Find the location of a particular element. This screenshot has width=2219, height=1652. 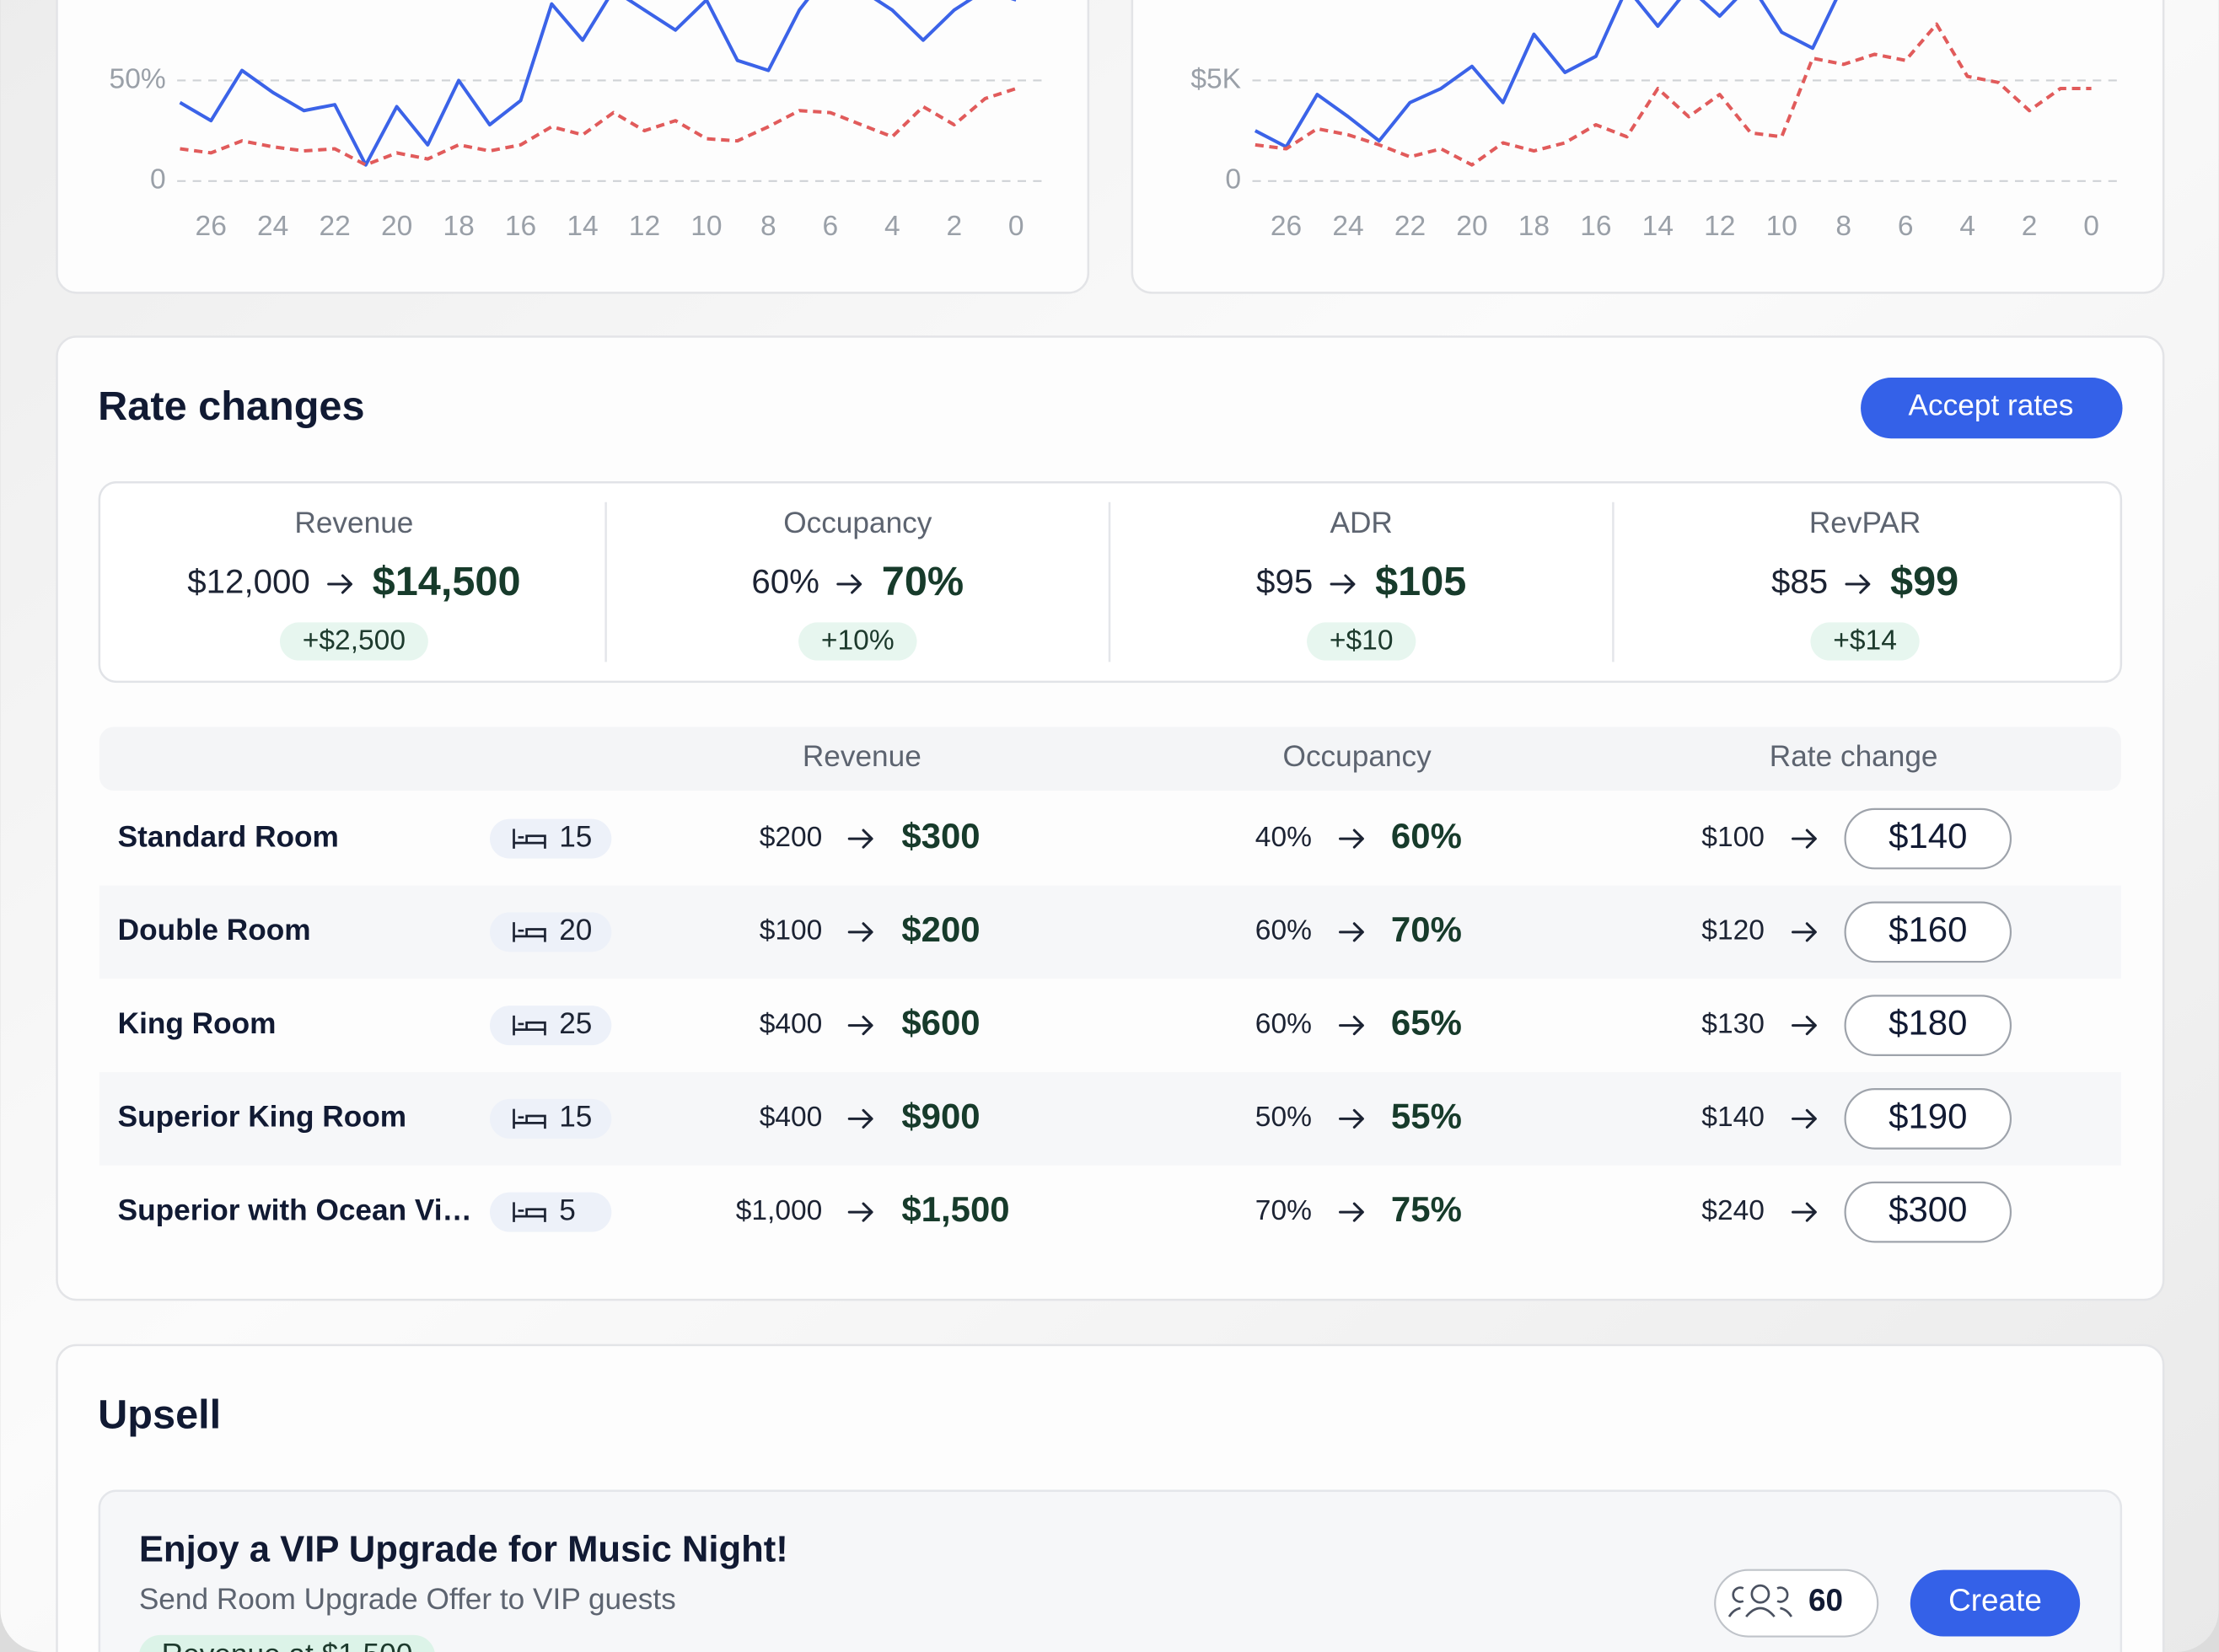

rate-to: $140 is located at coordinates (1928, 836).